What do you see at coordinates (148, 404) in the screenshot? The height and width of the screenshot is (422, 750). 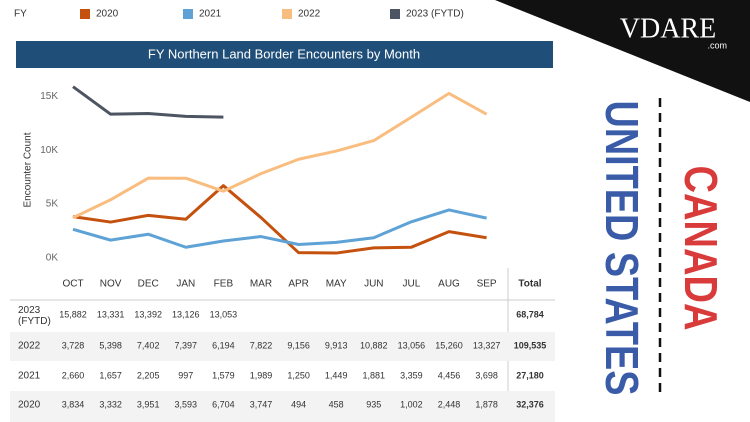 I see `table-cell: 3,951` at bounding box center [148, 404].